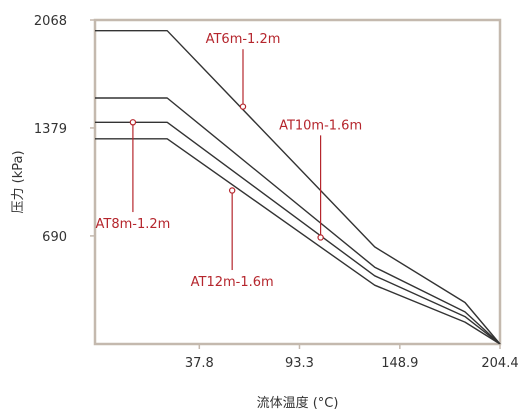 The height and width of the screenshot is (414, 524). Describe the element at coordinates (50, 21) in the screenshot. I see `y-tick-label: 2068` at that location.